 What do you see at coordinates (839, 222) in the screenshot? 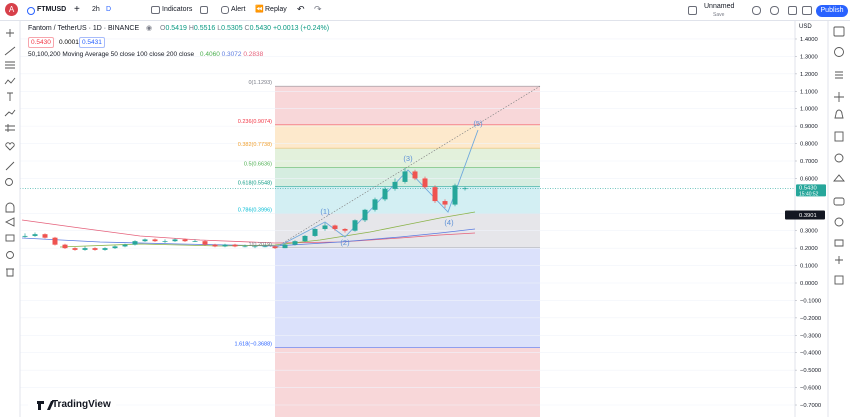
I see `screener-icon` at bounding box center [839, 222].